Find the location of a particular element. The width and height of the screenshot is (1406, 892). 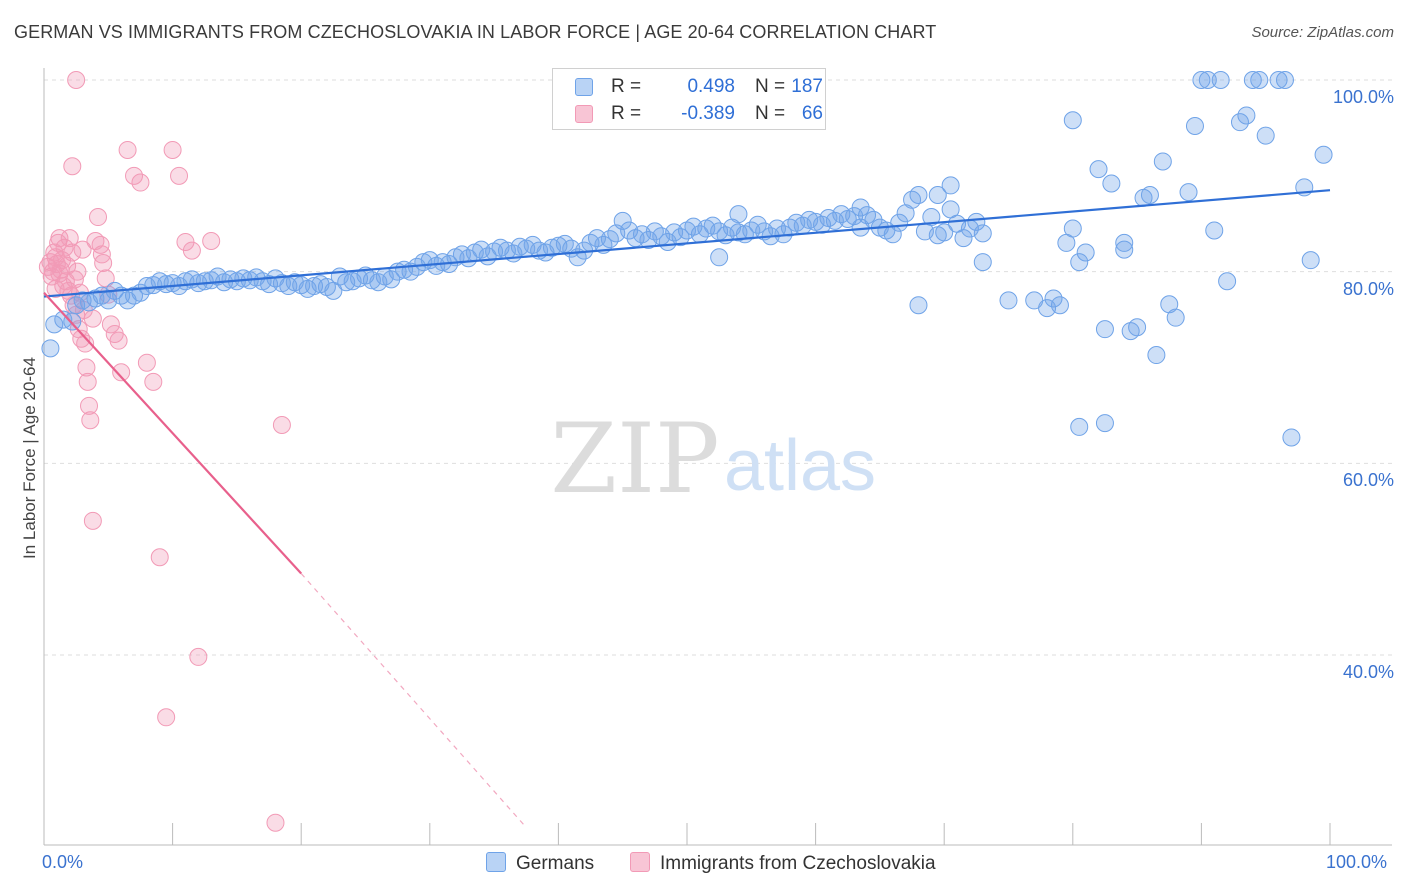

legend-r-value: -0.389 is located at coordinates (708, 113).